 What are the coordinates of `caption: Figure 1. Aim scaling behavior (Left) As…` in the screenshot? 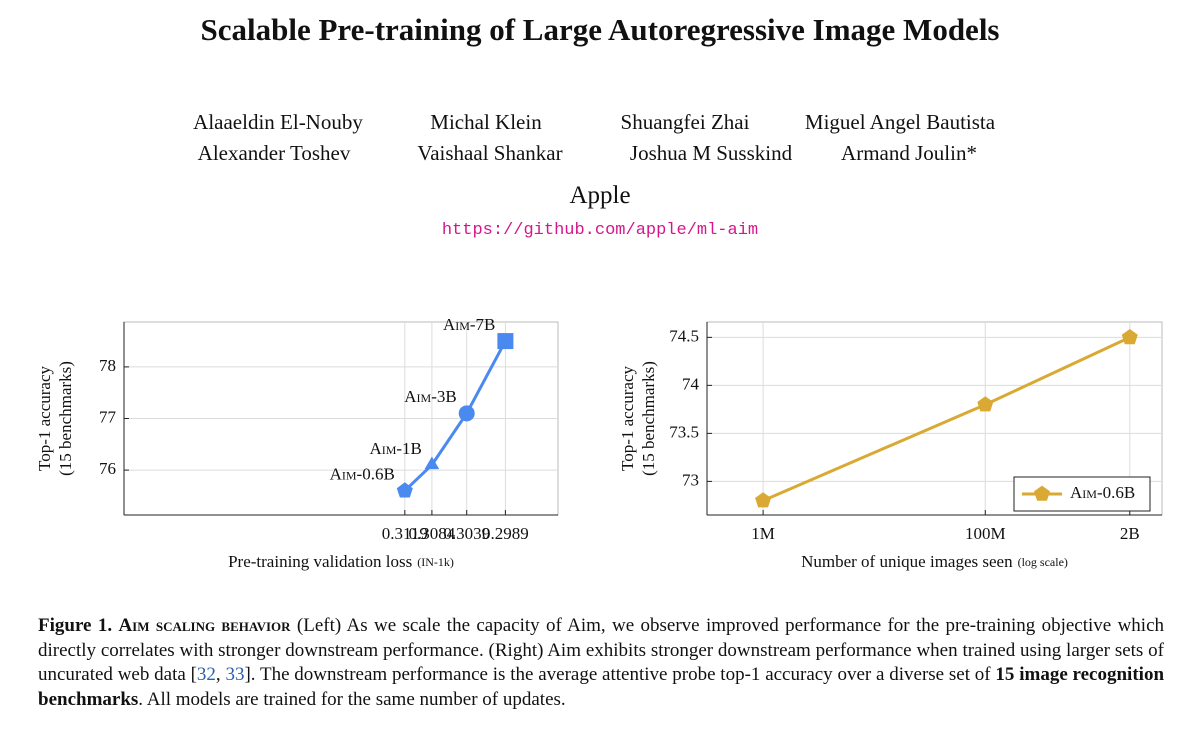 It's located at (601, 663).